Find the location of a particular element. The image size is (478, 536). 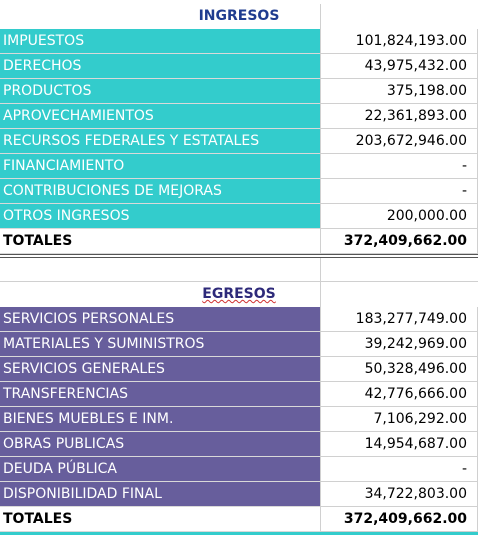

row-label: DERECHOS is located at coordinates (160, 66).